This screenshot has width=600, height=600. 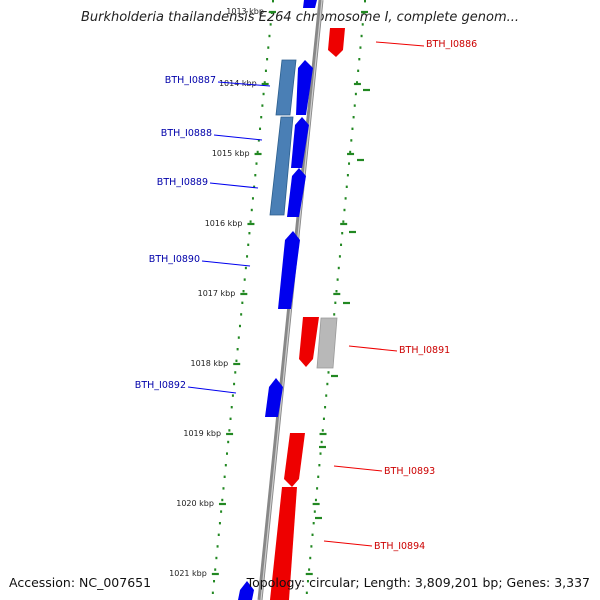 What do you see at coordinates (217, 293) in the screenshot?
I see `tick-label: 1017 kbp` at bounding box center [217, 293].